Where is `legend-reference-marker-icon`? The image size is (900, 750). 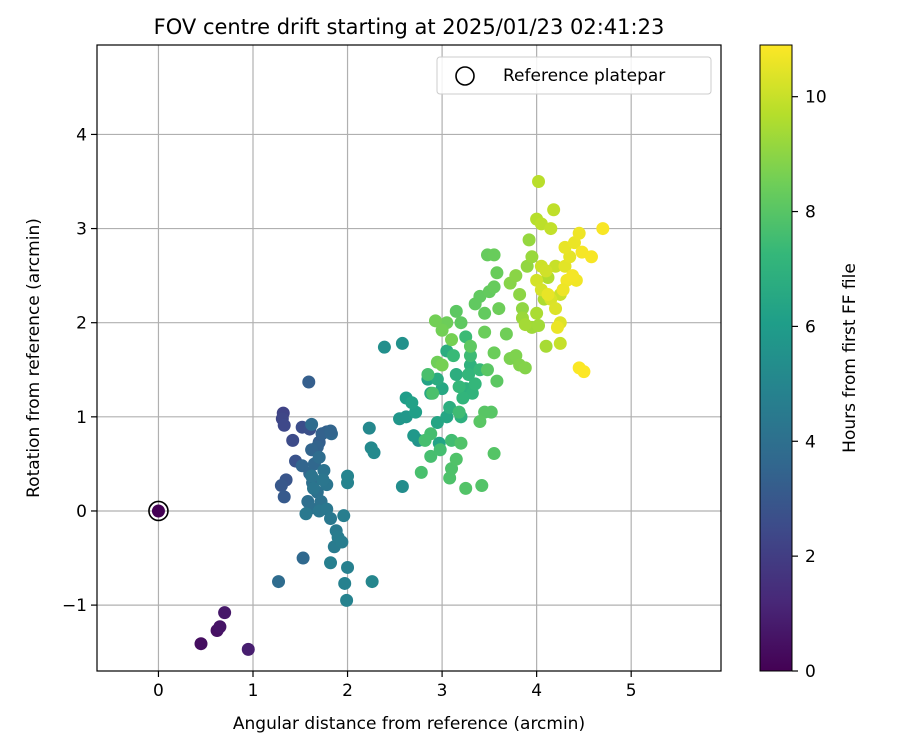
legend-reference-marker-icon is located at coordinates (465, 76).